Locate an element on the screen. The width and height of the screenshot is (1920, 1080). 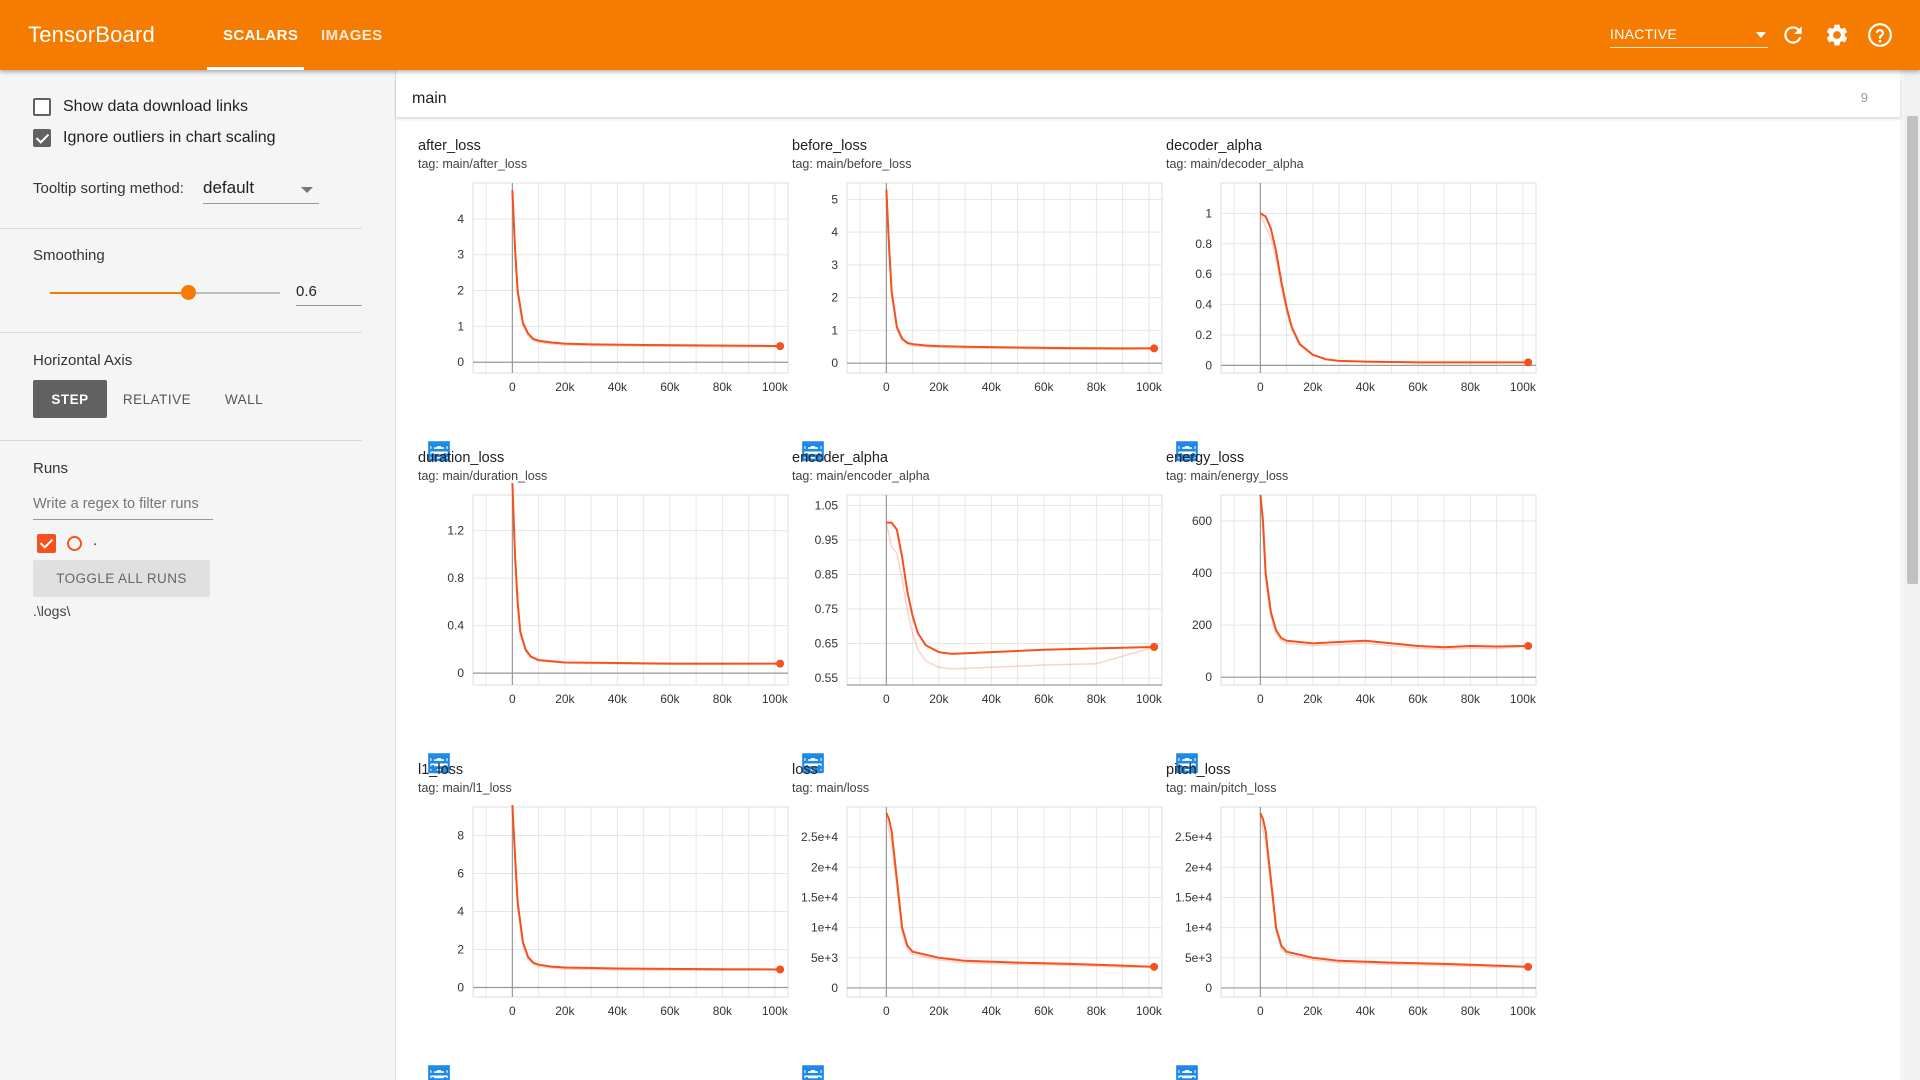
runs-label: Runs is located at coordinates (51, 468).